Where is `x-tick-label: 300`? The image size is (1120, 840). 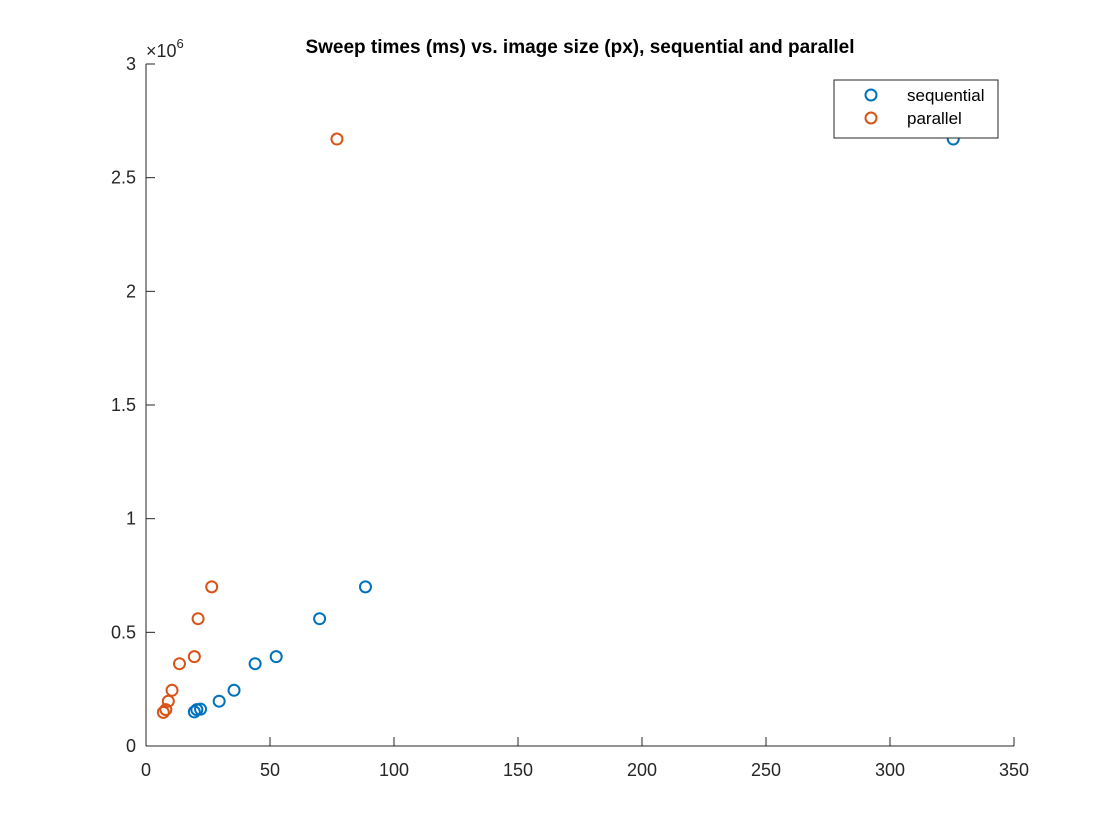
x-tick-label: 300 is located at coordinates (890, 770).